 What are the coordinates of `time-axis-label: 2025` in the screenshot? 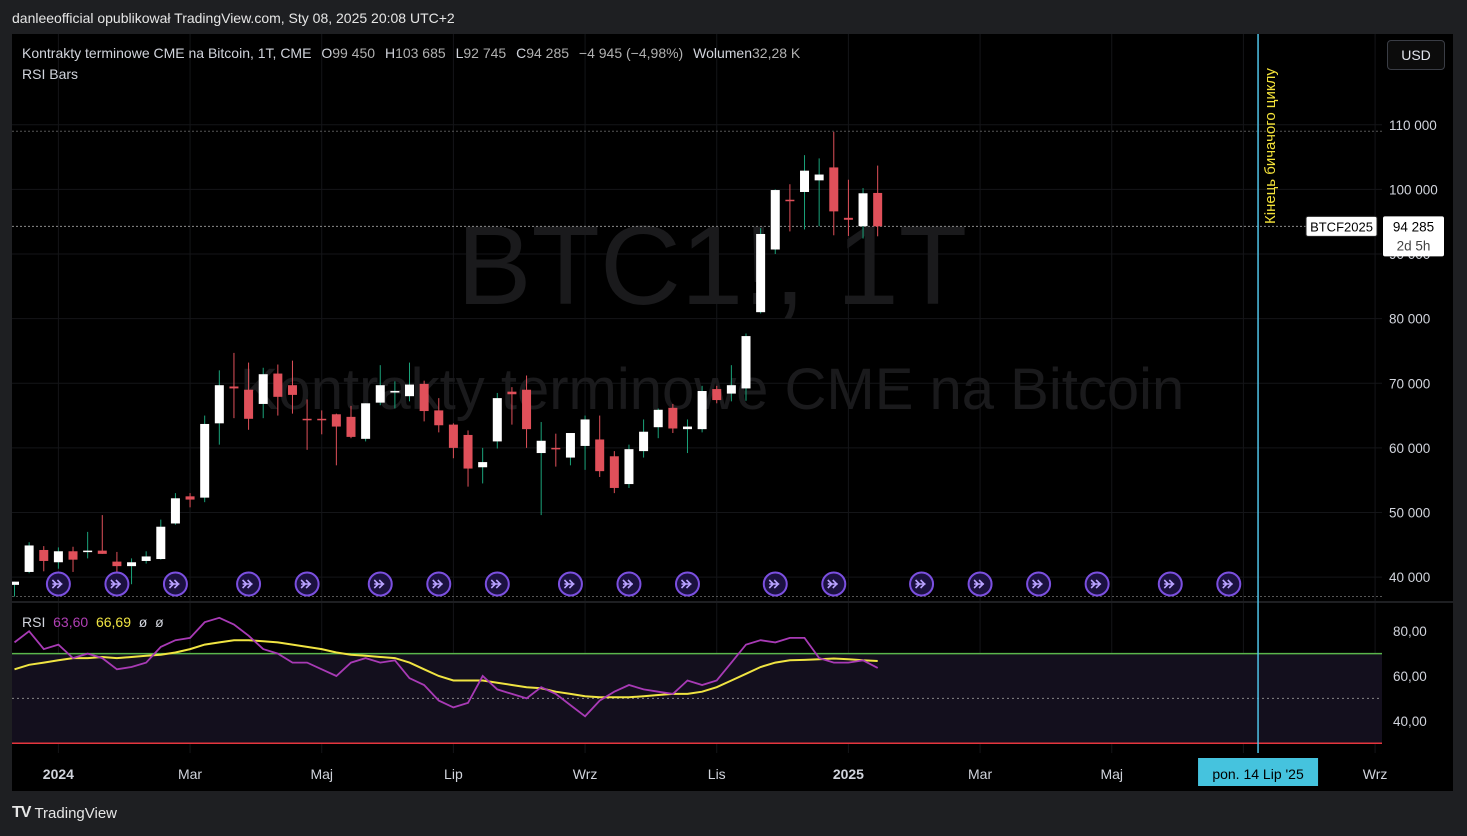 It's located at (848, 774).